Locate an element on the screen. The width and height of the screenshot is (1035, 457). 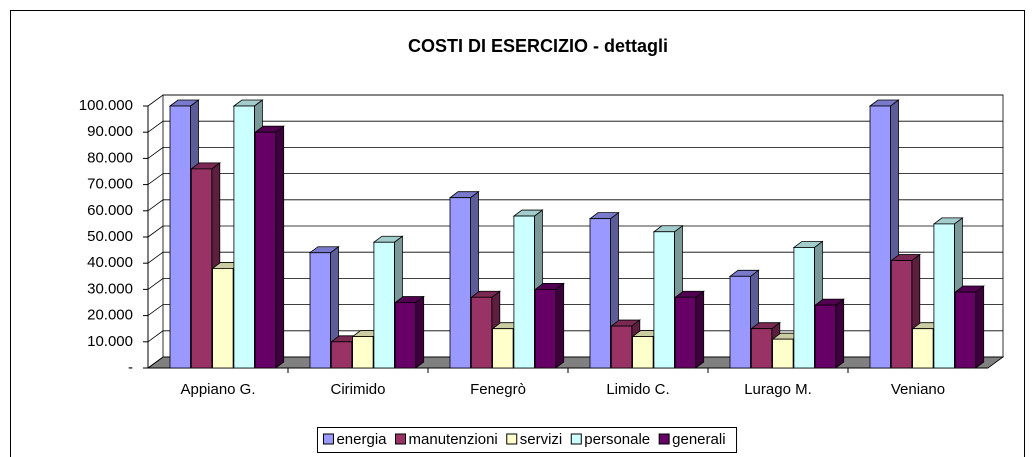
y-tick-label: 10.000 is located at coordinates (110, 341).